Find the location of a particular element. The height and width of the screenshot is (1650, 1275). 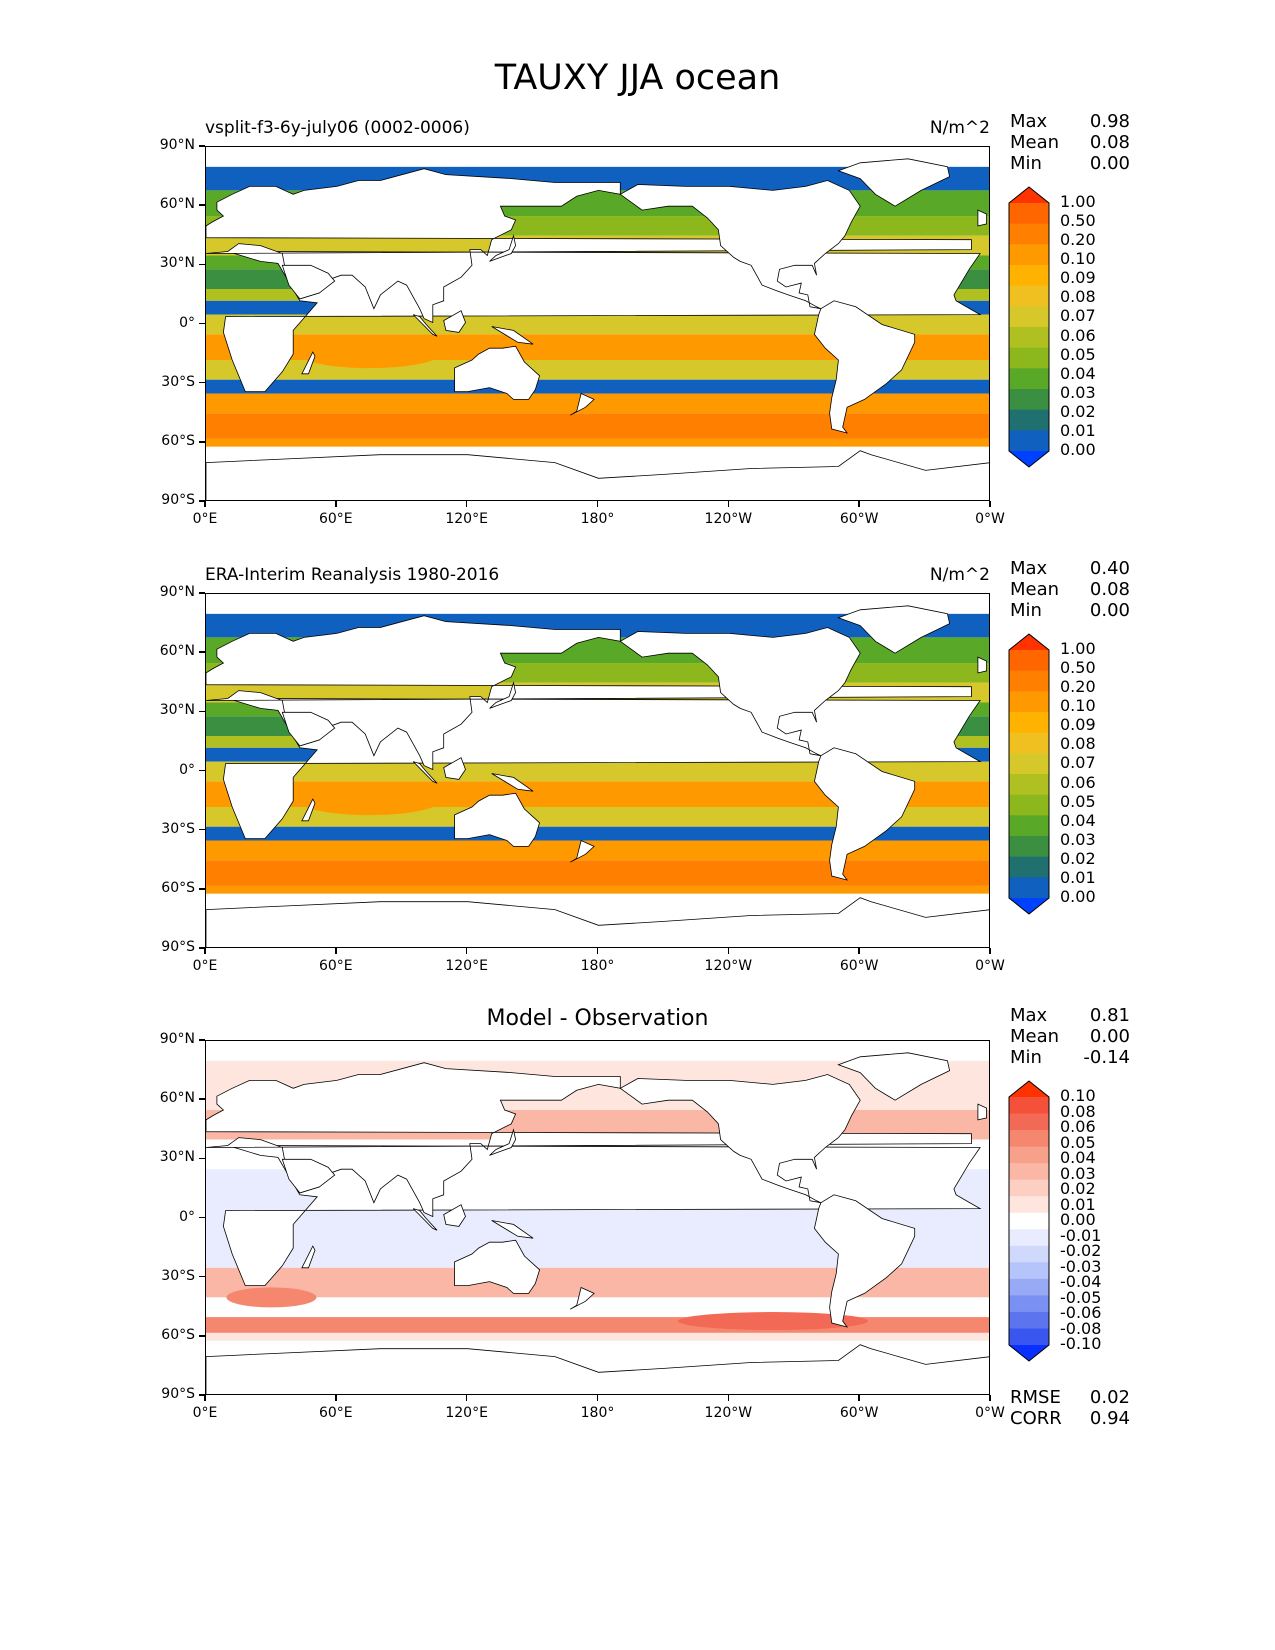

panel-obs-lat-tick-label: 90°N is located at coordinates (177, 592).